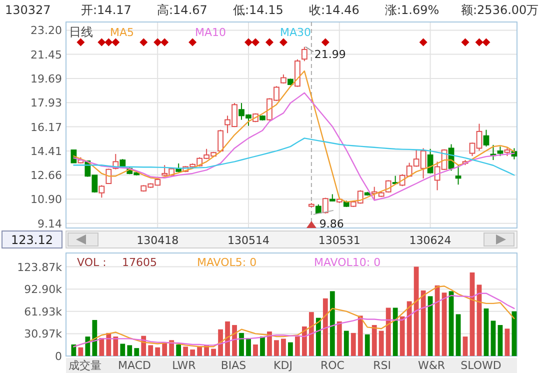 The width and height of the screenshot is (539, 373). Describe the element at coordinates (258, 10) in the screenshot. I see `text: 低:14.15` at that location.